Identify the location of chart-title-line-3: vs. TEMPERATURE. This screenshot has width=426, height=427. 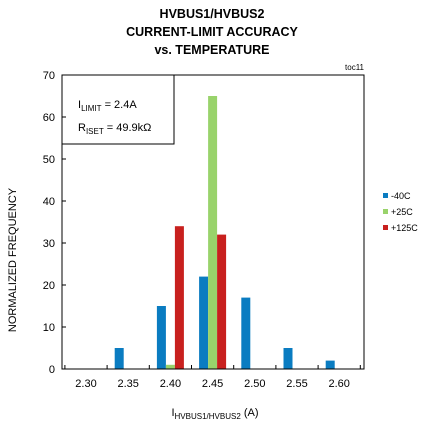
(211, 50).